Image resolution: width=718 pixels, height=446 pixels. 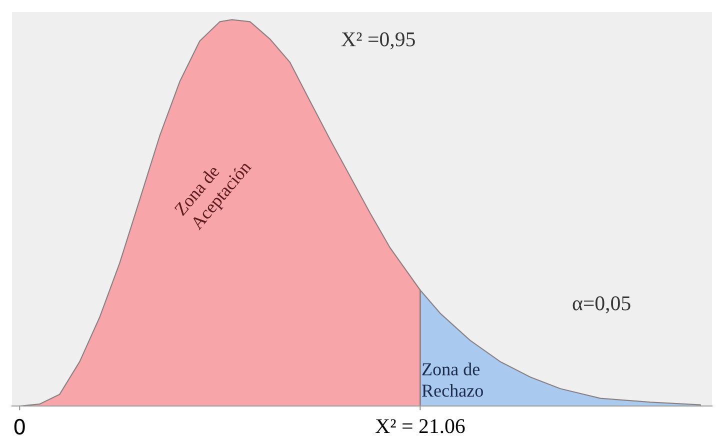 What do you see at coordinates (19, 426) in the screenshot?
I see `x-tick-label: 0` at bounding box center [19, 426].